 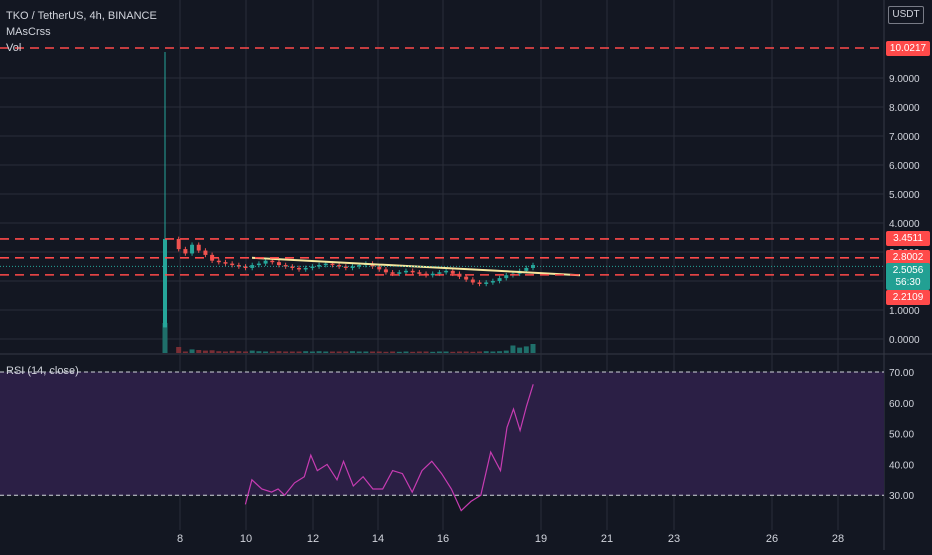 I want to click on price-tick-label: 4.0000, so click(x=904, y=224).